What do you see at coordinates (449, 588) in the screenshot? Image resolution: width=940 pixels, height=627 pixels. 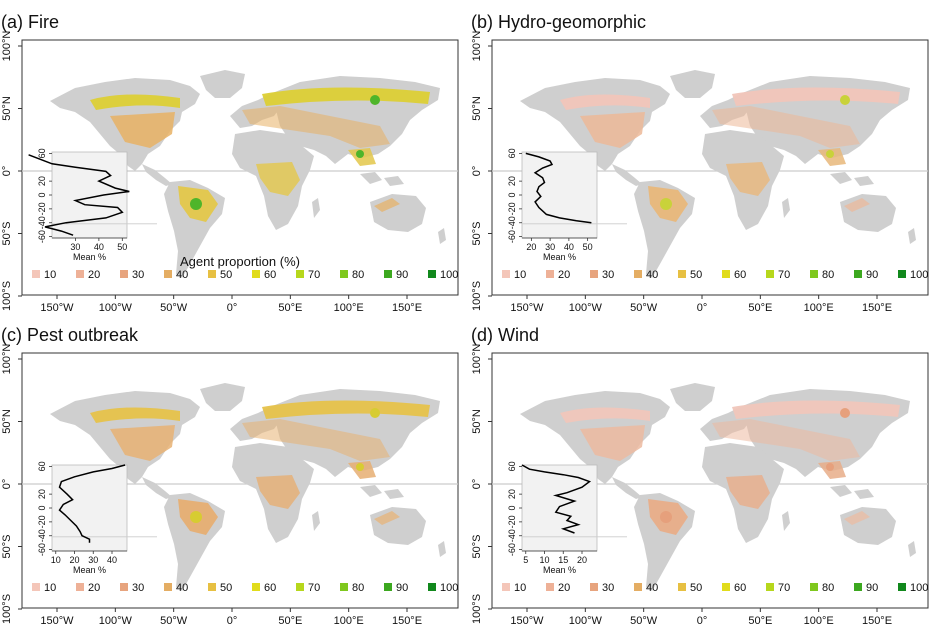 I see `legend-label: 100` at bounding box center [449, 588].